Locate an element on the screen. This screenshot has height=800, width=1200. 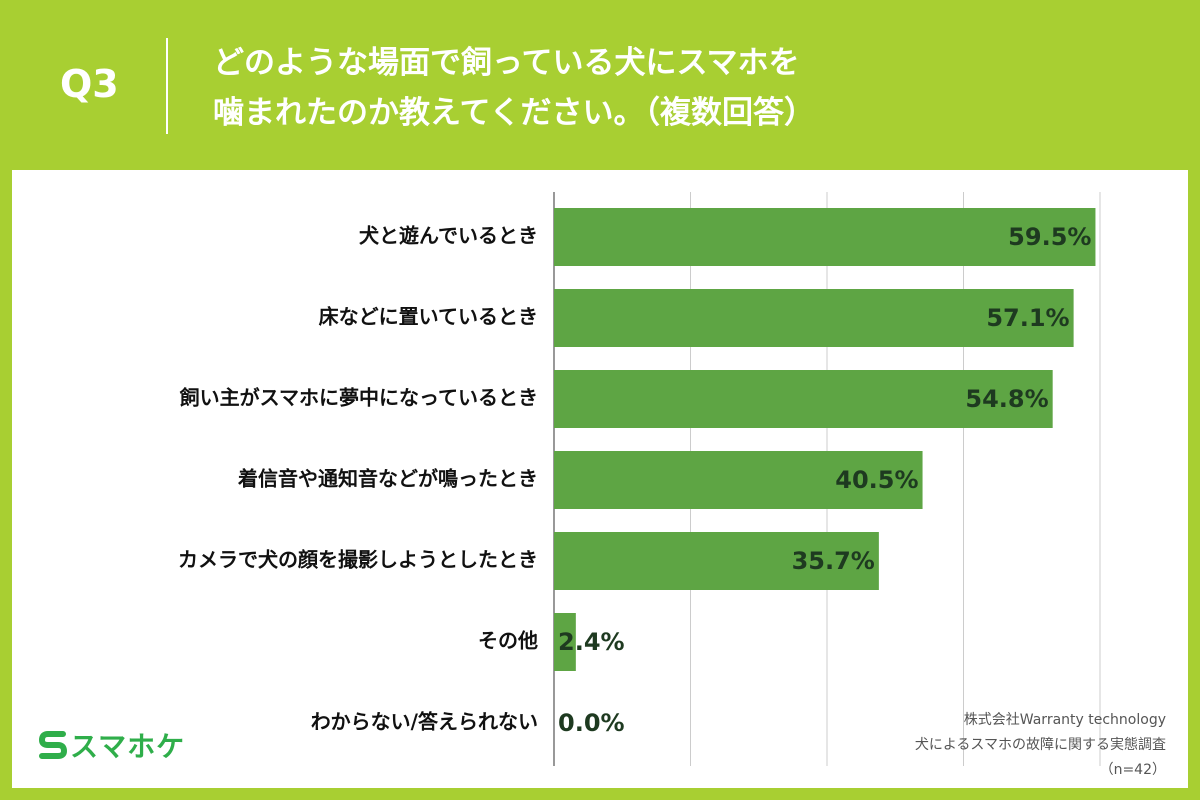
s-logo-icon is located at coordinates (53, 745).